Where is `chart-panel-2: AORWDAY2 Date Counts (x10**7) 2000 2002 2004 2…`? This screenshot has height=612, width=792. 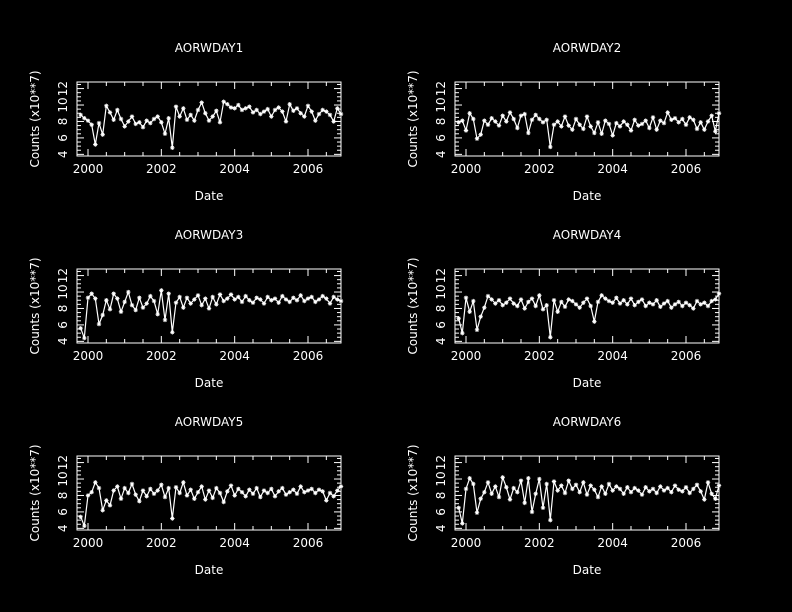 chart-panel-2: AORWDAY2 Date Counts (x10**7) 2000 2002 2004 2… is located at coordinates (564, 122).